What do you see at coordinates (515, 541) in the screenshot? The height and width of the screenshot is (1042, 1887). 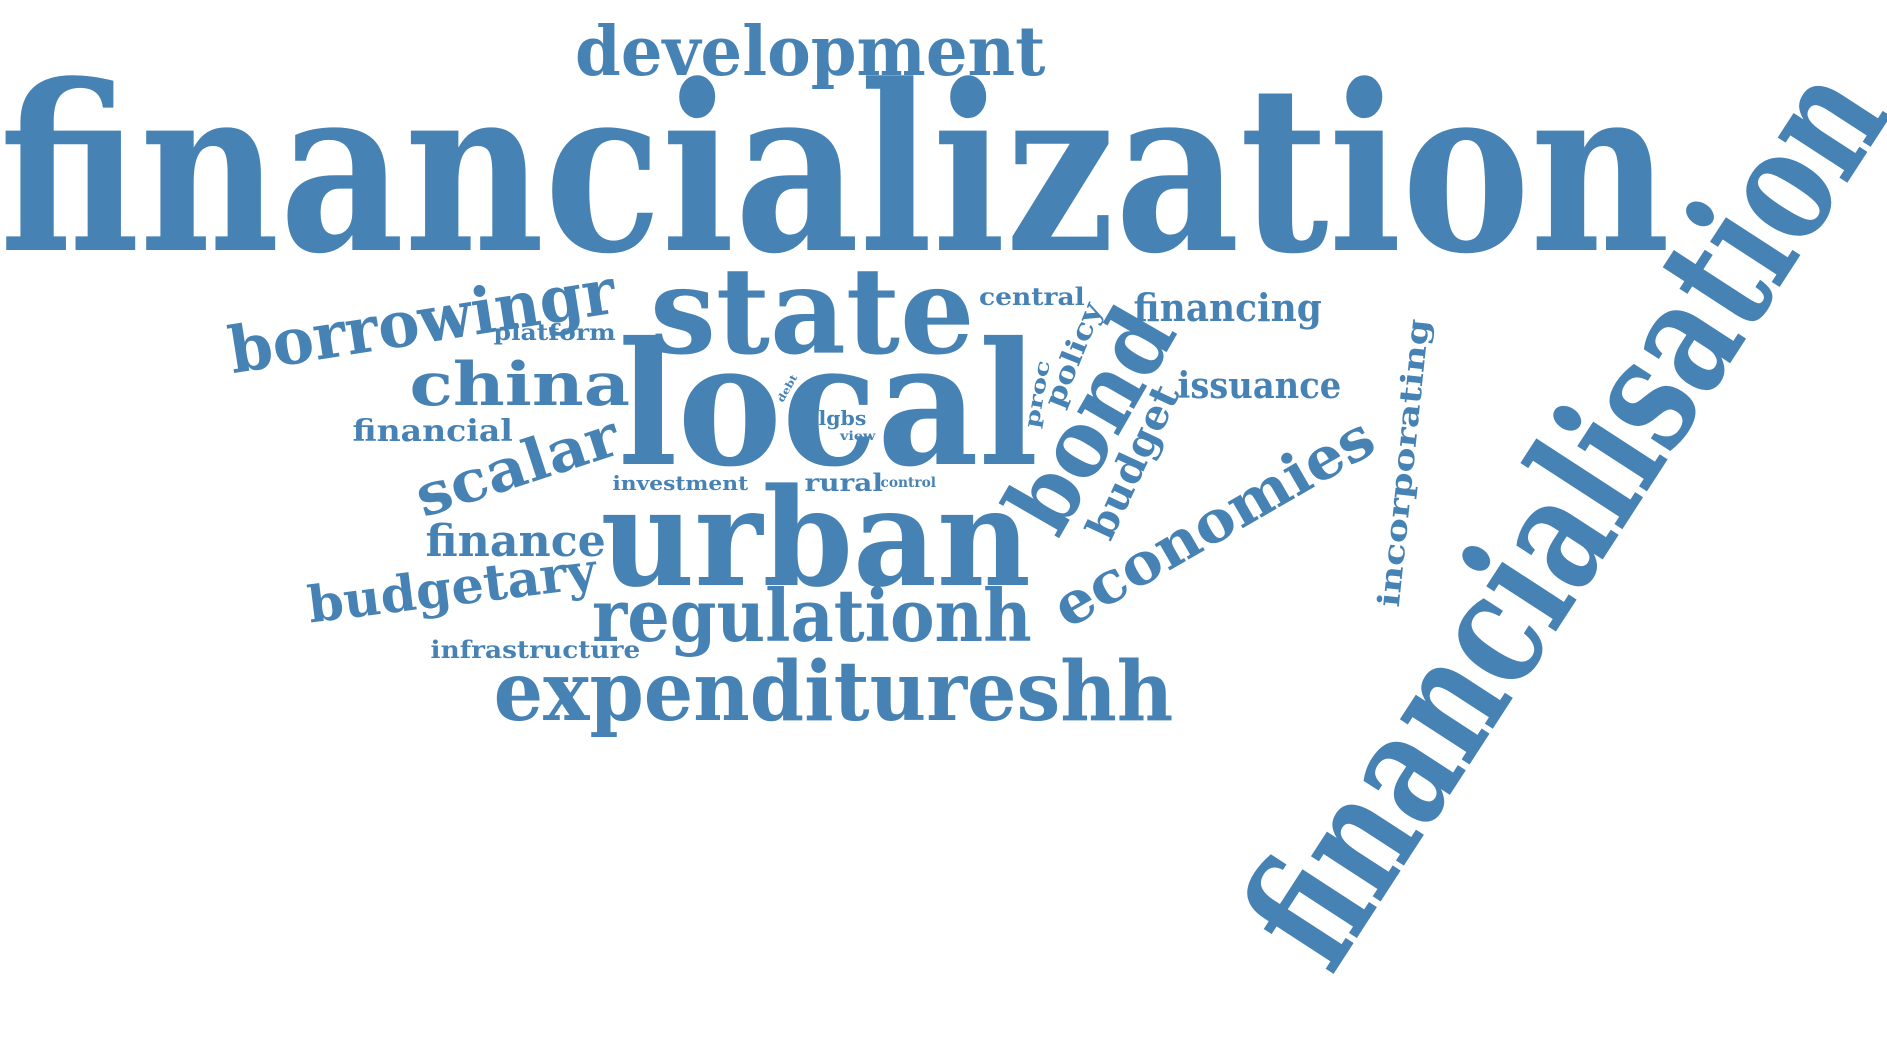 I see `word-finance: finance` at bounding box center [515, 541].